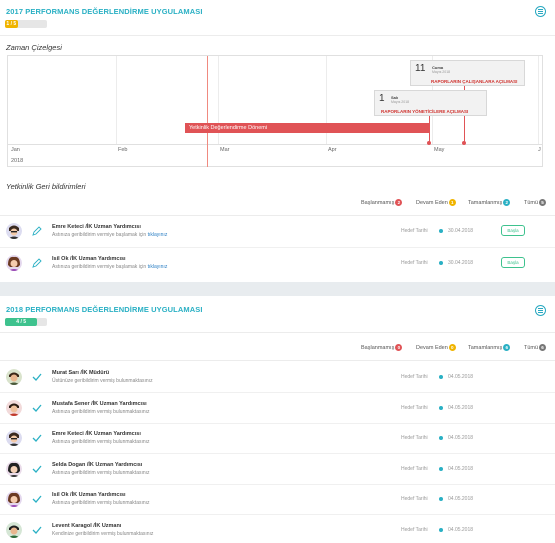 This screenshot has height=543, width=555. What do you see at coordinates (436, 350) in the screenshot?
I see `tab-in-progress: Devam Eden 0` at bounding box center [436, 350].